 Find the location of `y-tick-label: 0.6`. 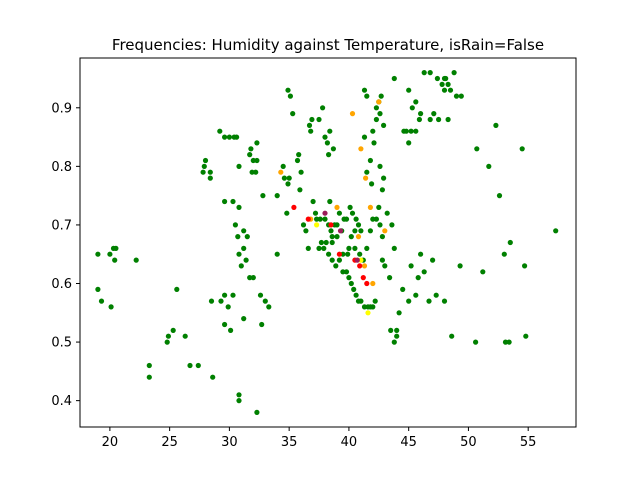

y-tick-label: 0.6 is located at coordinates (61, 284).